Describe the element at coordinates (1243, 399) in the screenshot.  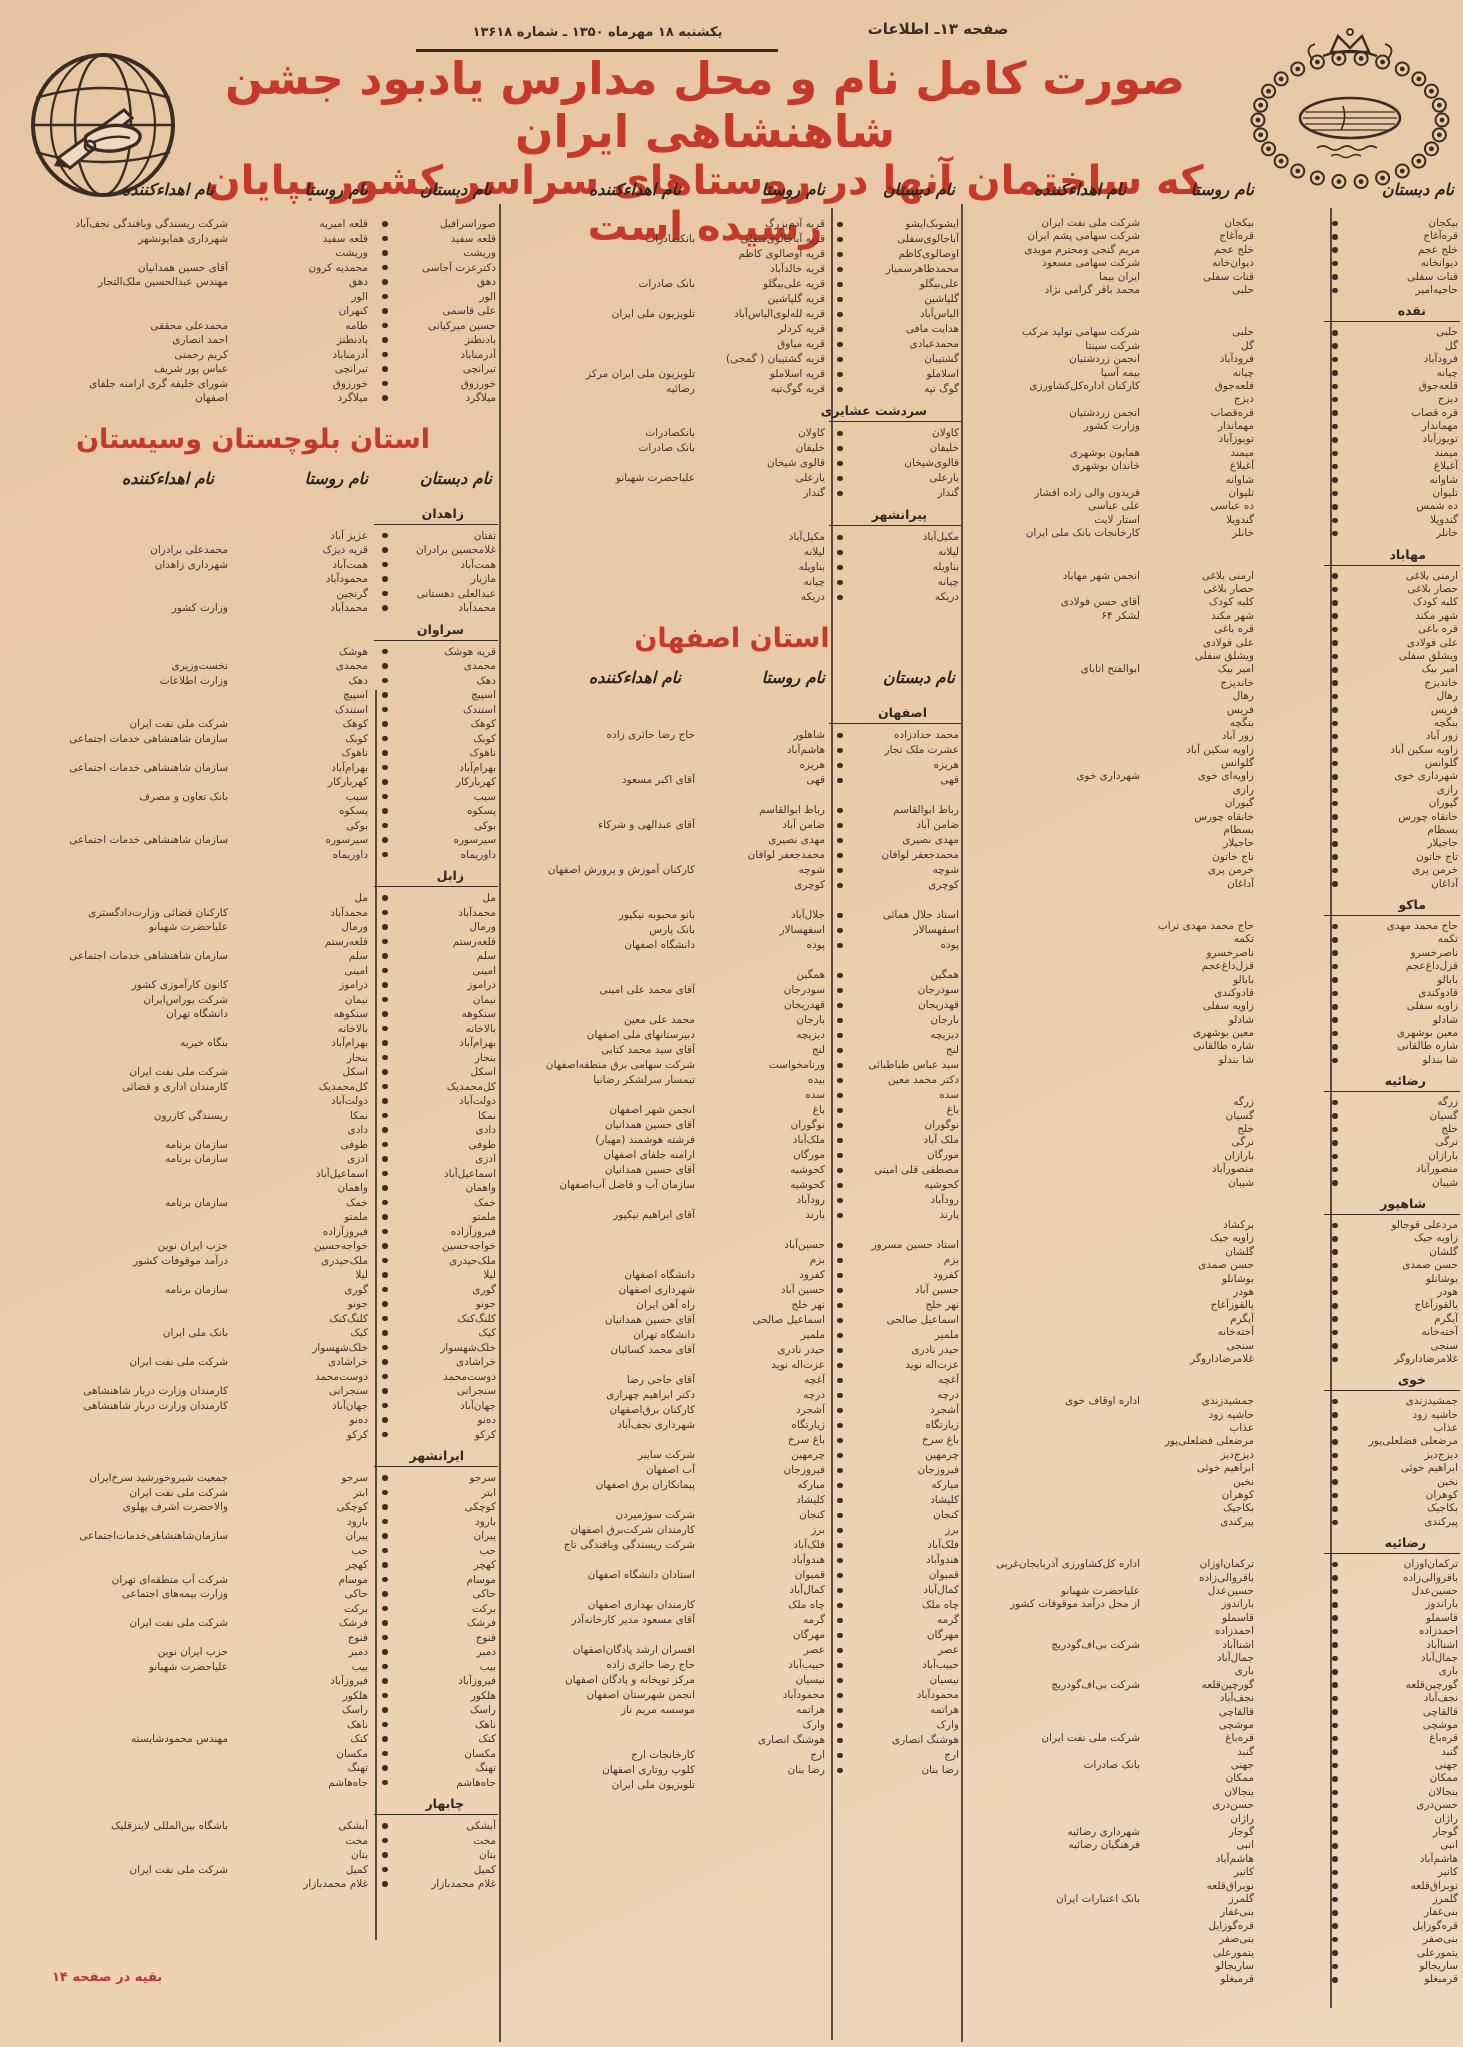
I see `village-entry: دیزج` at that location.